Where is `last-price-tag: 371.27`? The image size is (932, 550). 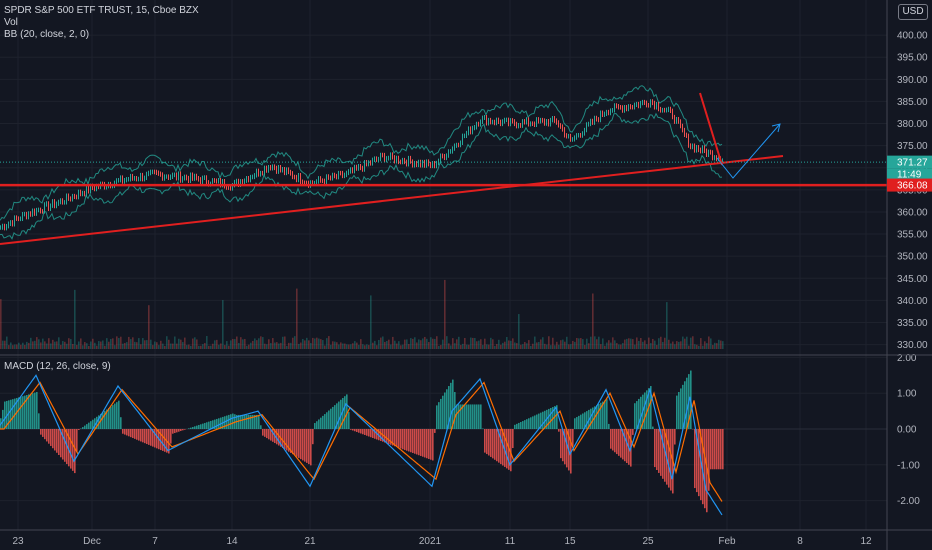
last-price-tag: 371.27 is located at coordinates (909, 162).